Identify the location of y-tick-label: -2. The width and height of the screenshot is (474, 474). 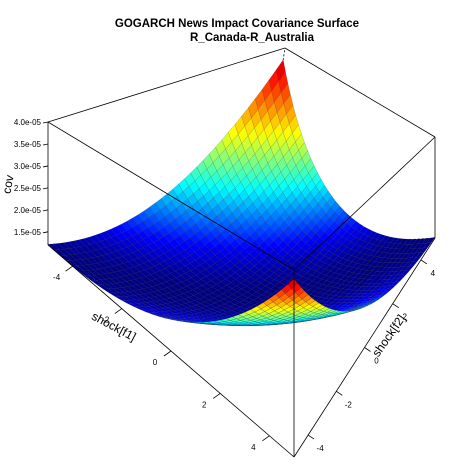
(349, 404).